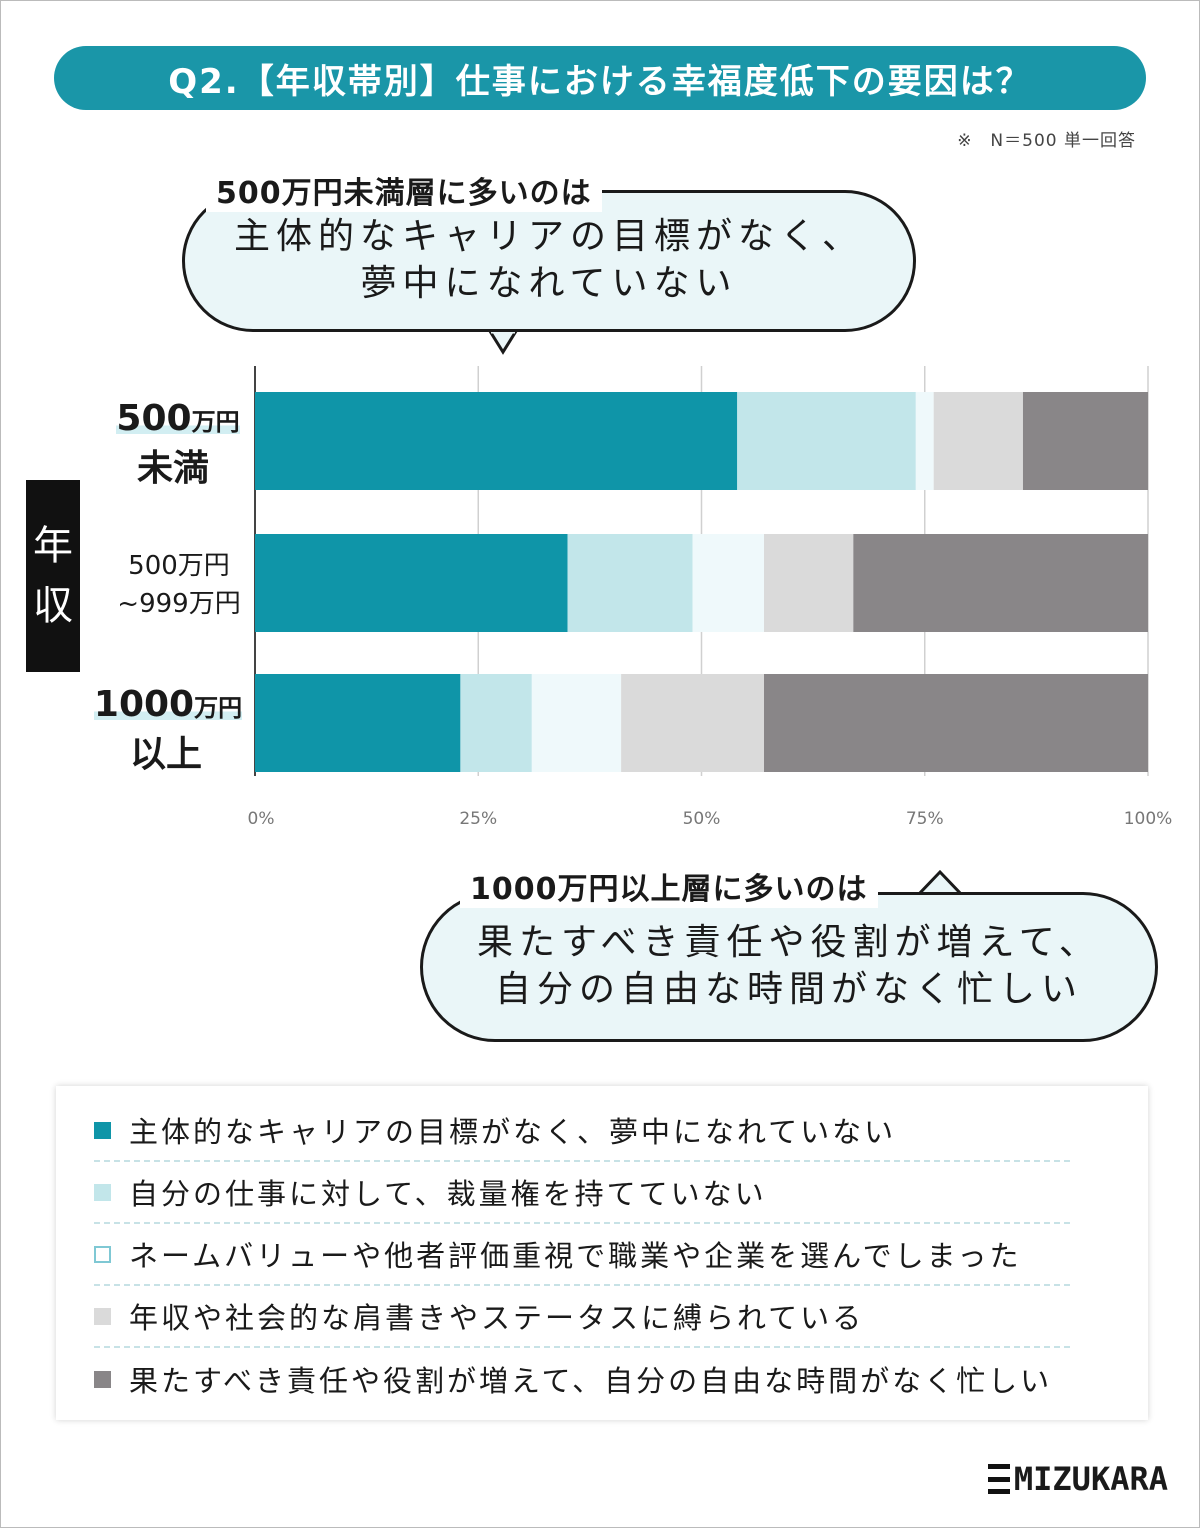  Describe the element at coordinates (179, 585) in the screenshot. I see `row-label-500-999: 500万円 ~999万円` at that location.